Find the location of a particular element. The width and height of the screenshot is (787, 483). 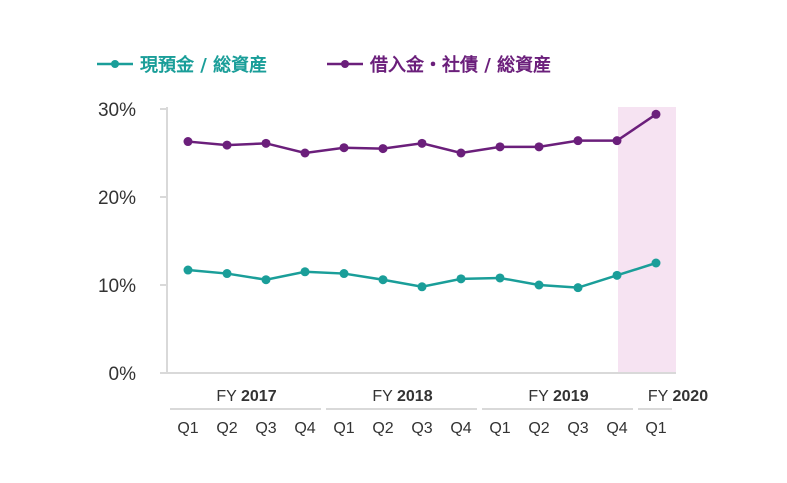

year-group-label: FY 2019 is located at coordinates (558, 396).